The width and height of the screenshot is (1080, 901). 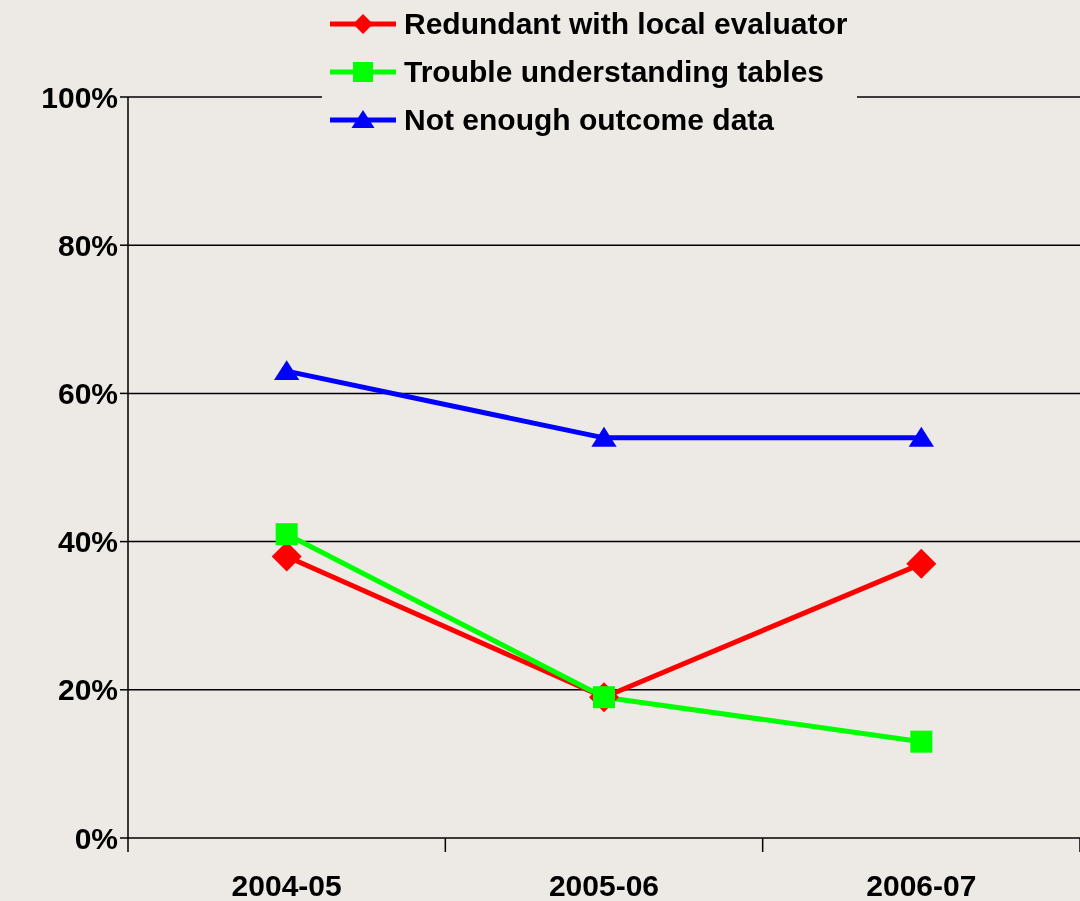 I want to click on y-tick-label: 80%, so click(x=87, y=245).